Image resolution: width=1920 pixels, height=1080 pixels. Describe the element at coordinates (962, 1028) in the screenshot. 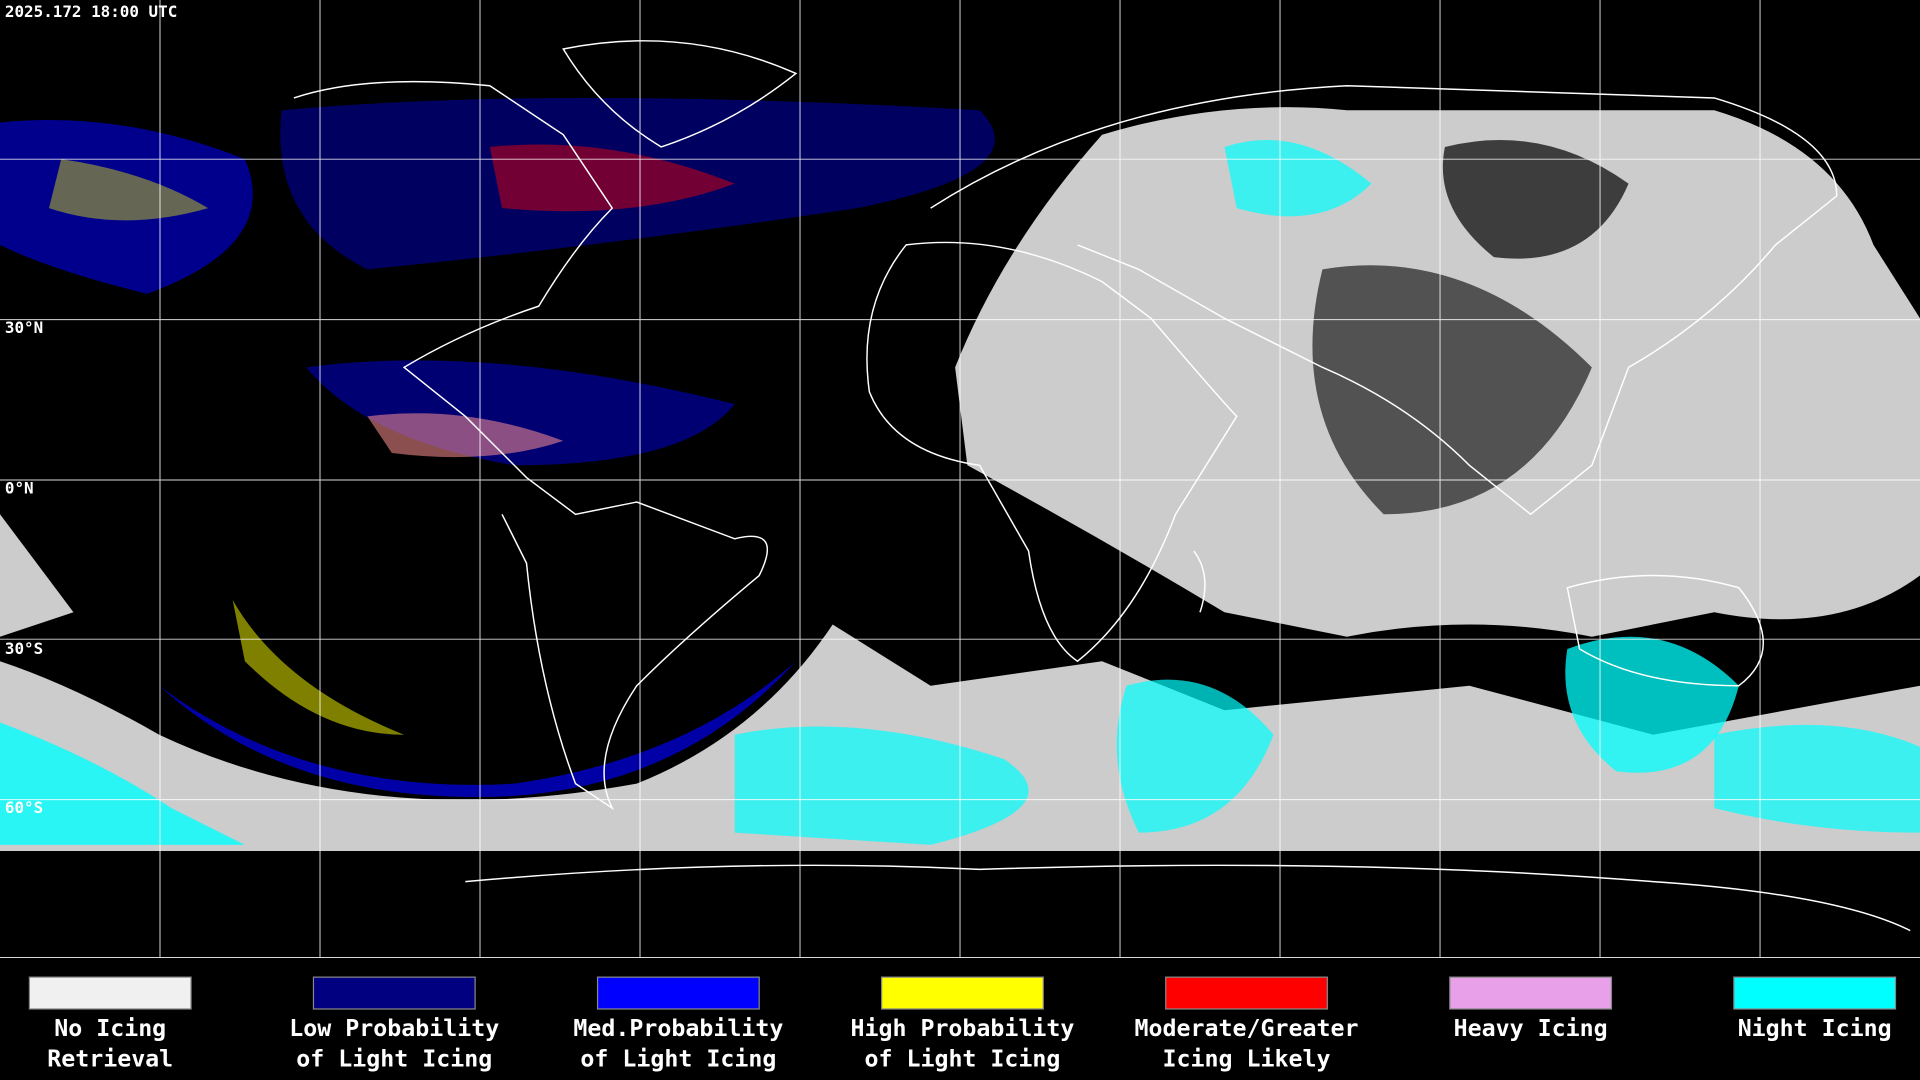

I see `legend-label: High Probability` at that location.